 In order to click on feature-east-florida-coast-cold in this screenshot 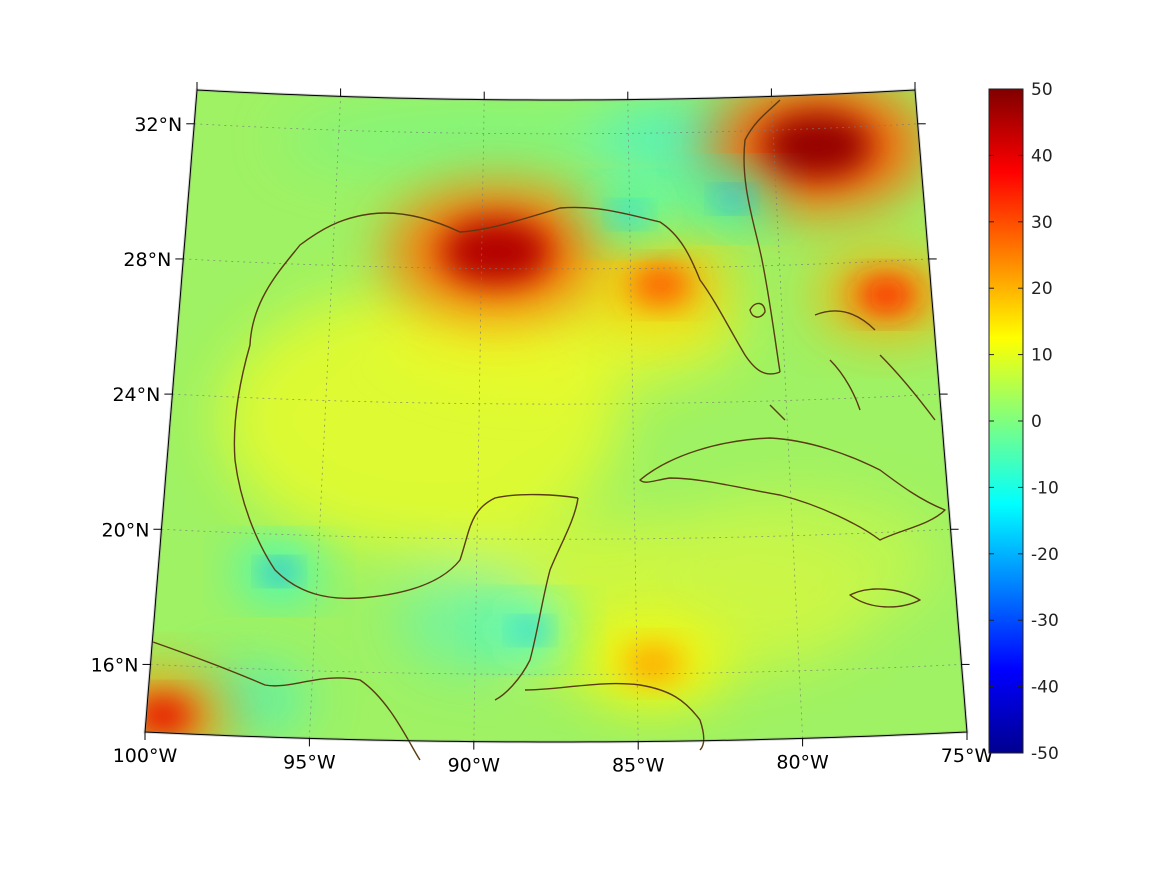, I will do `click(732, 199)`.